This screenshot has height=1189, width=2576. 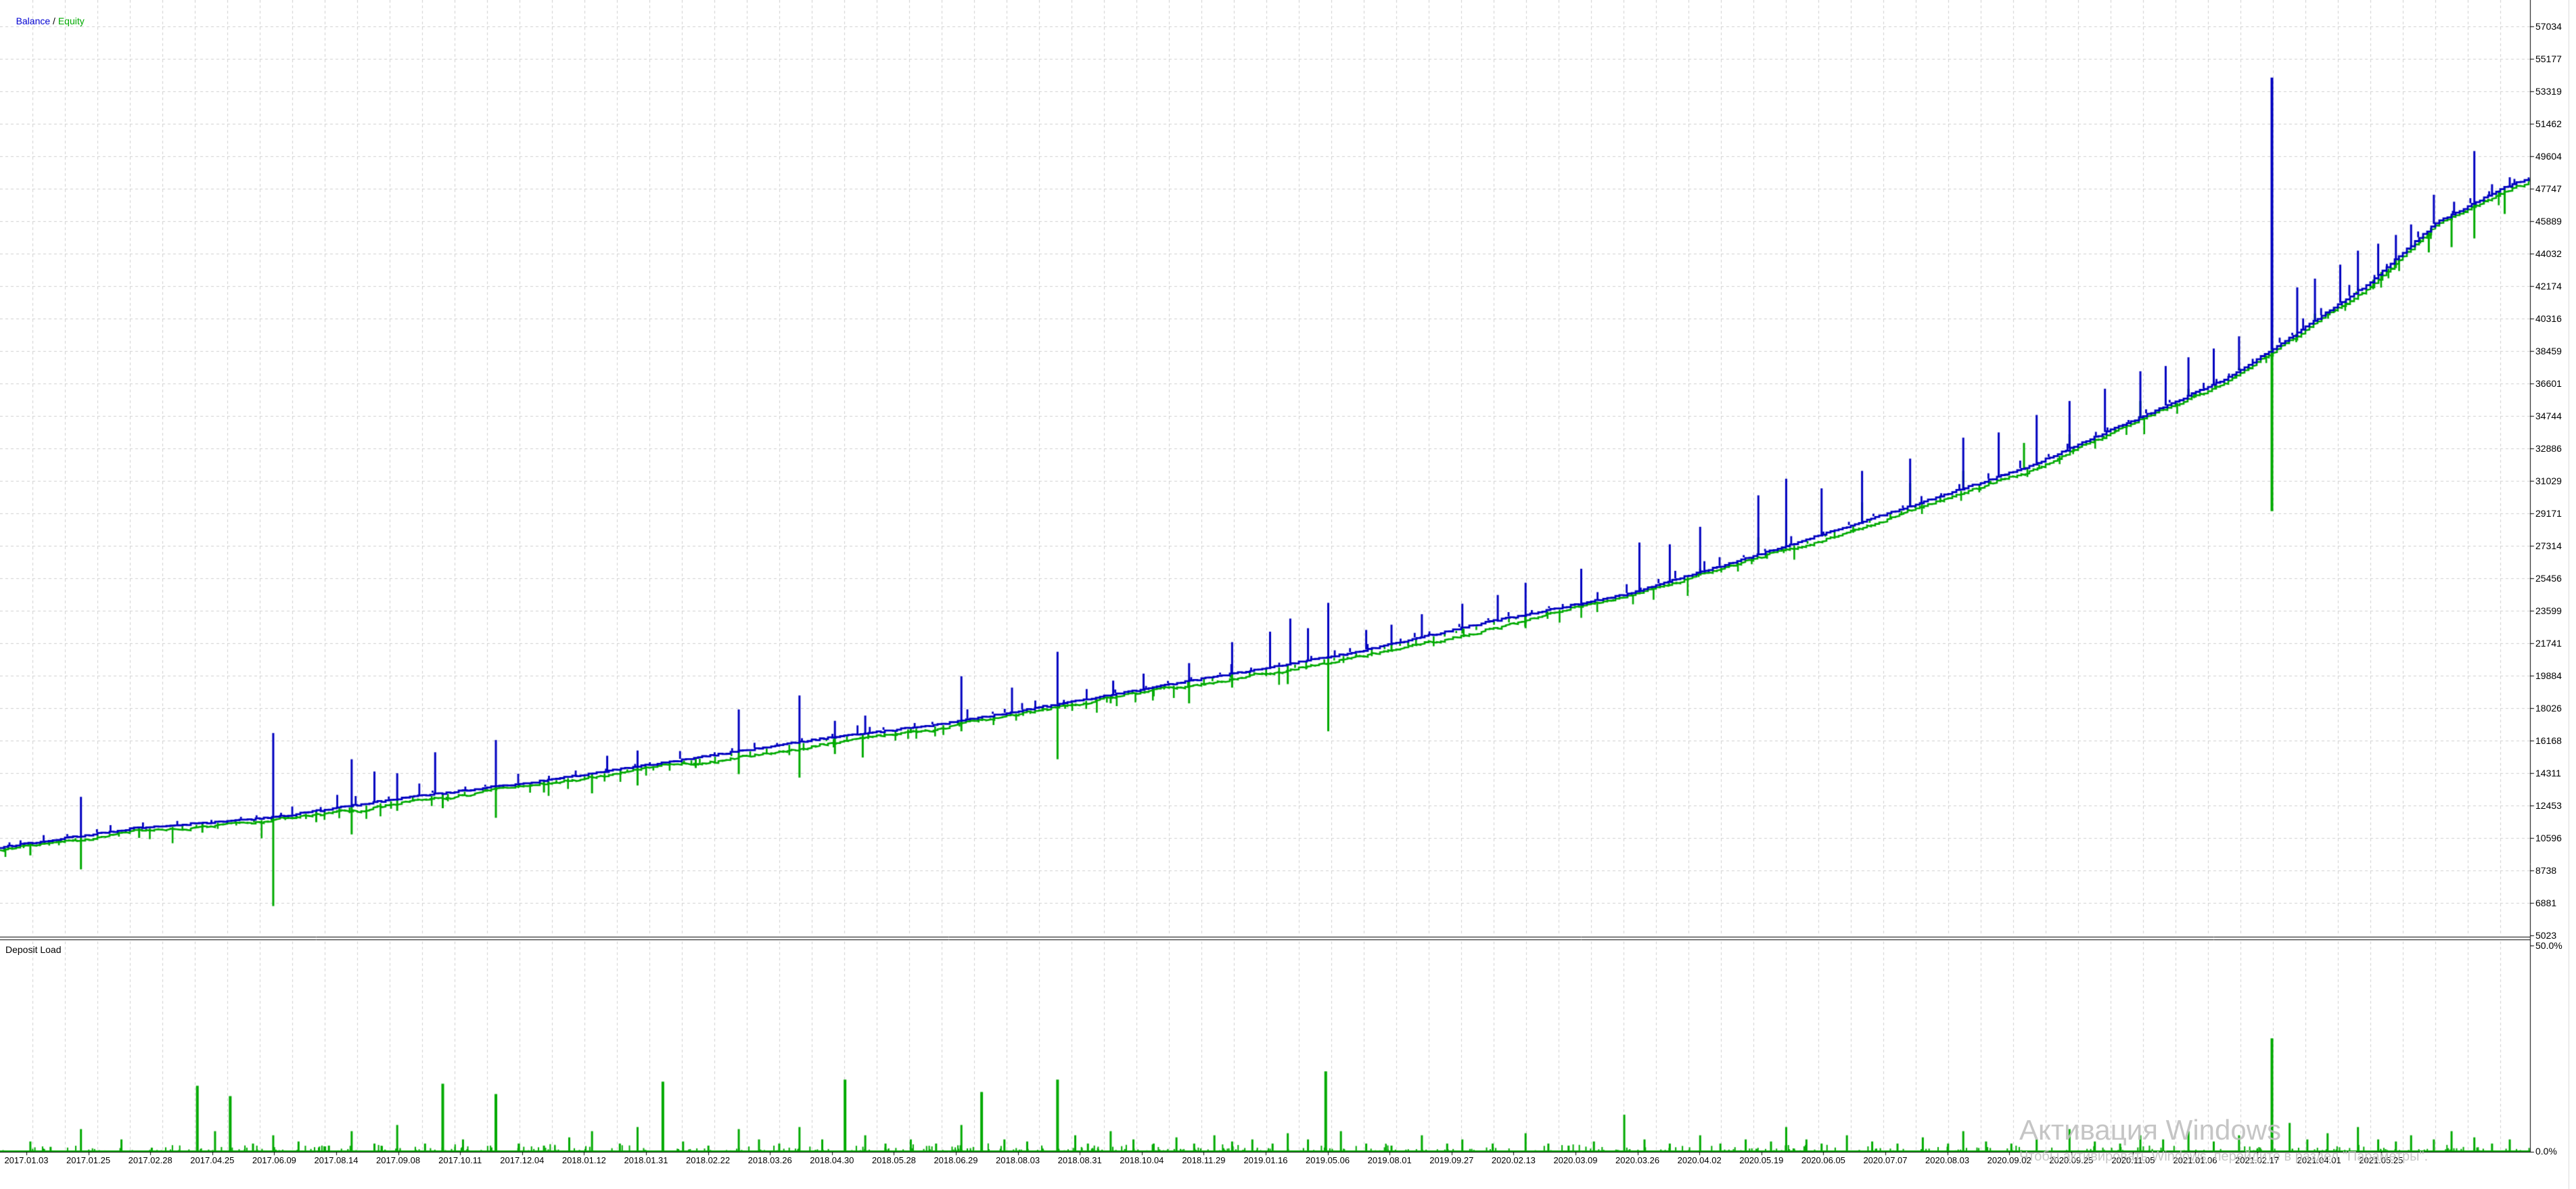 What do you see at coordinates (894, 1160) in the screenshot?
I see `x-tick-label: 2018.05.28` at bounding box center [894, 1160].